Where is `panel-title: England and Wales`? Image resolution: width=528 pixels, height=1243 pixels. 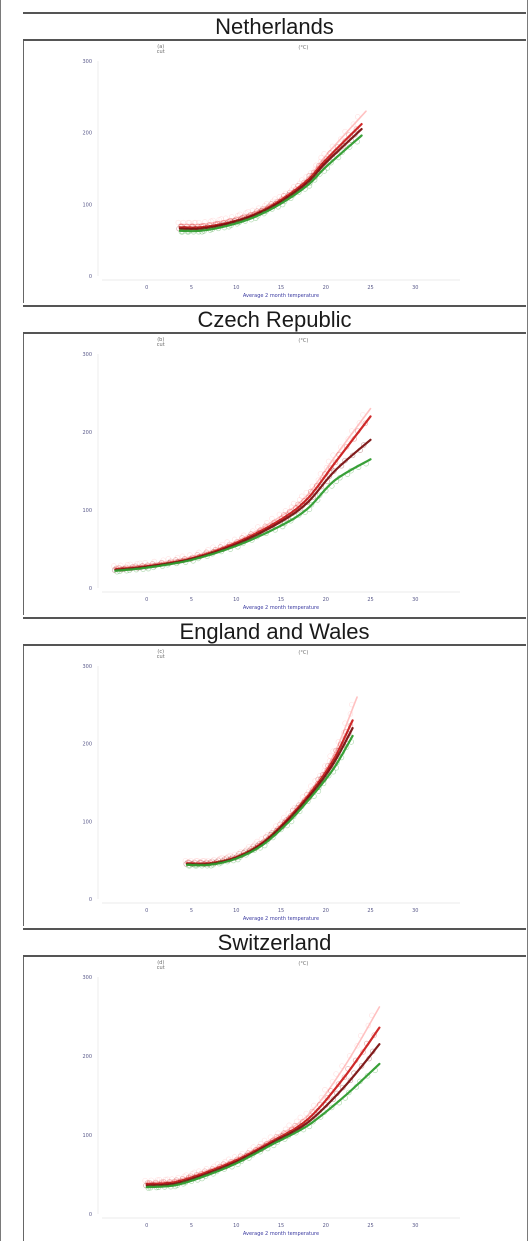
panel-title: England and Wales is located at coordinates (274, 631).